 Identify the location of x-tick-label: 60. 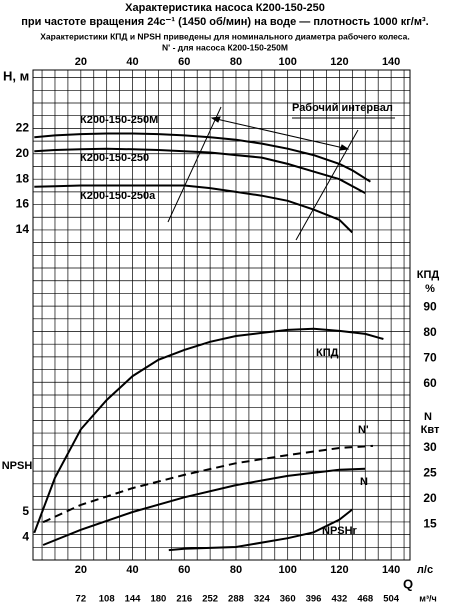
(184, 570).